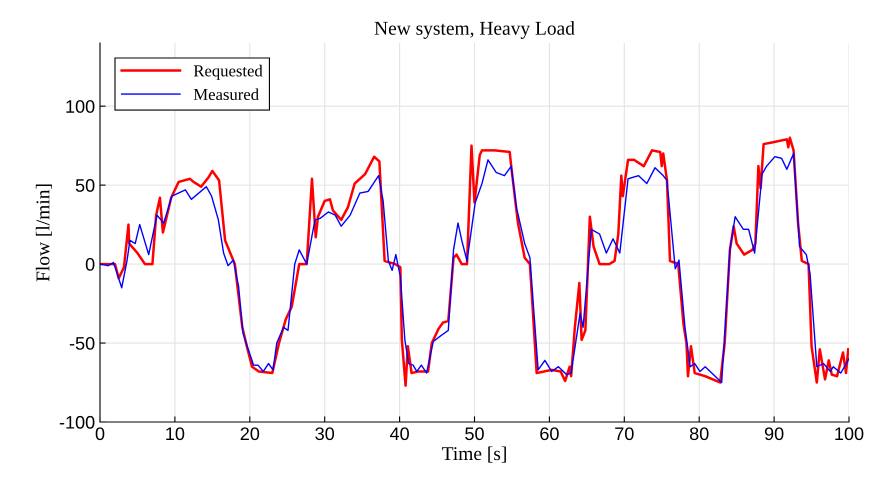 The width and height of the screenshot is (869, 491). Describe the element at coordinates (82, 343) in the screenshot. I see `y-tick-label: -50` at that location.